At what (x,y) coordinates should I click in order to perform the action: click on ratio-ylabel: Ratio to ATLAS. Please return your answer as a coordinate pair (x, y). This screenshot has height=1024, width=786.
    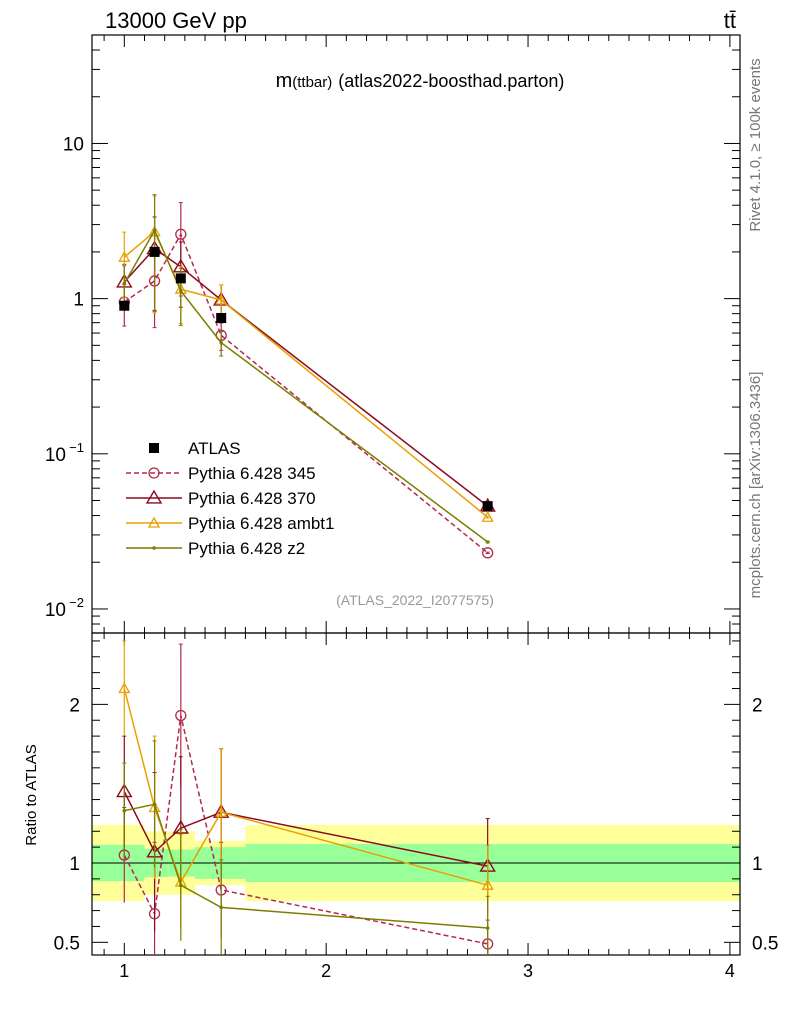
    Looking at the image, I should click on (31, 794).